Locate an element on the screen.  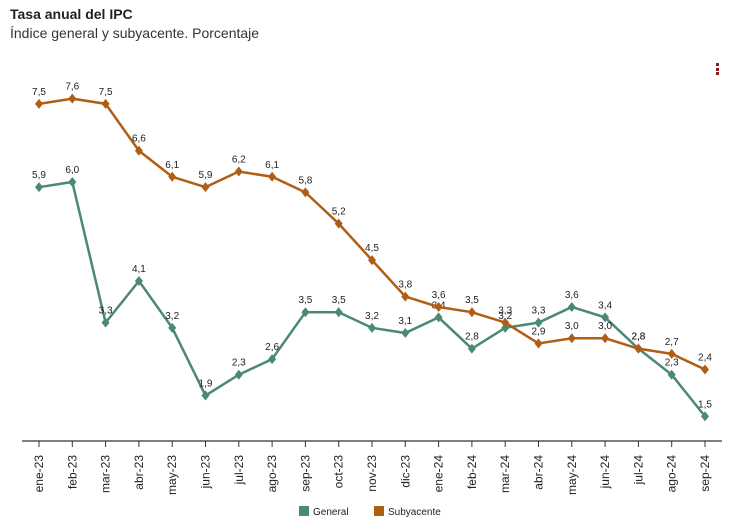
vertical-ellipsis-icon is located at coordinates (717, 71).